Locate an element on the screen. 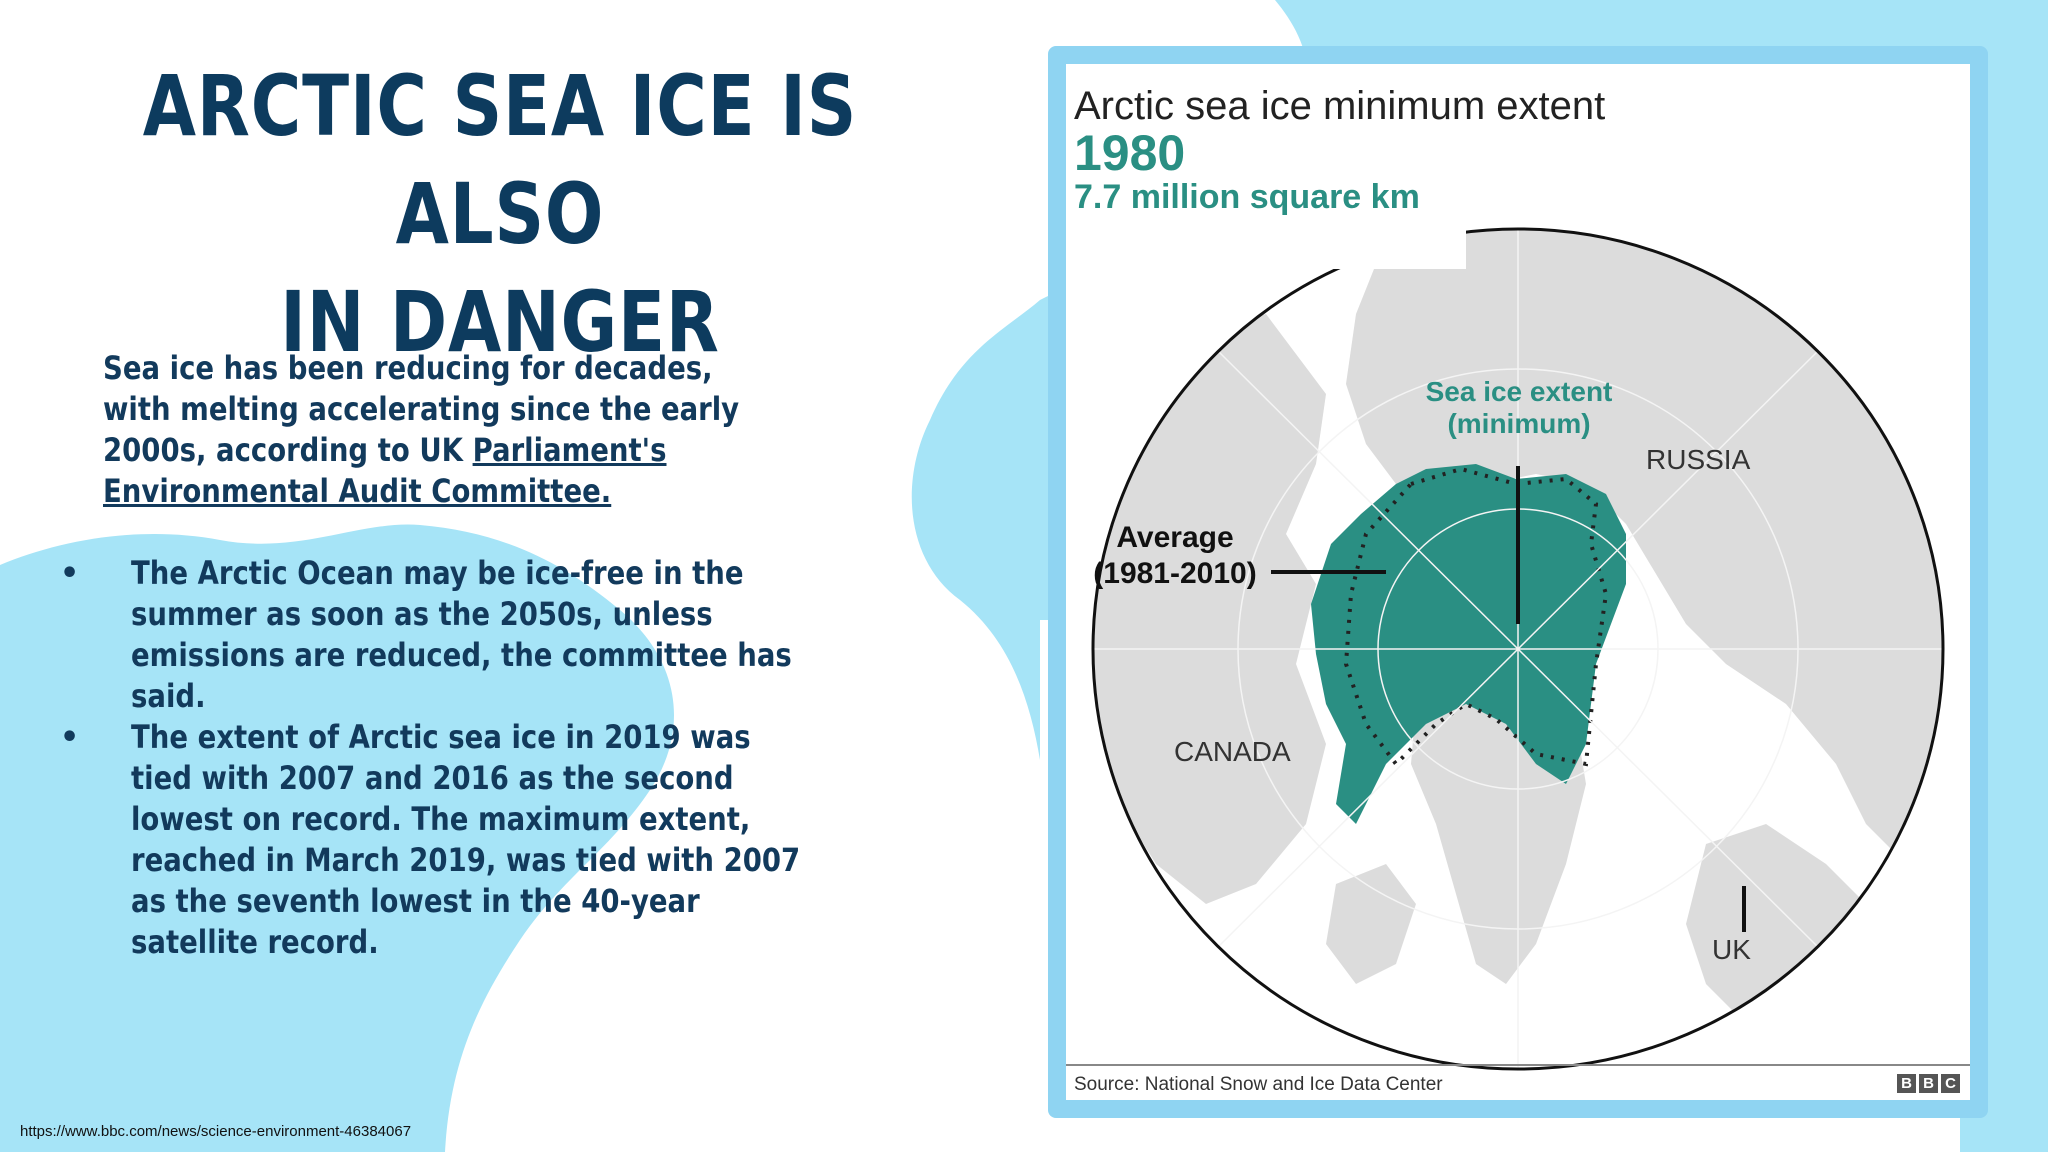  sea-ice-label: Sea ice extent (minimum) is located at coordinates (1519, 408).